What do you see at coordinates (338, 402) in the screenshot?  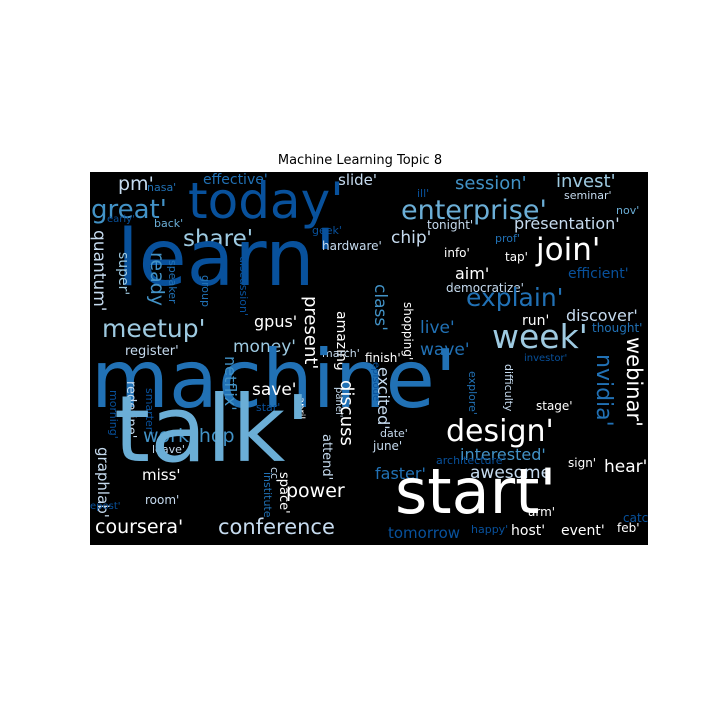 I see `word: panel'` at bounding box center [338, 402].